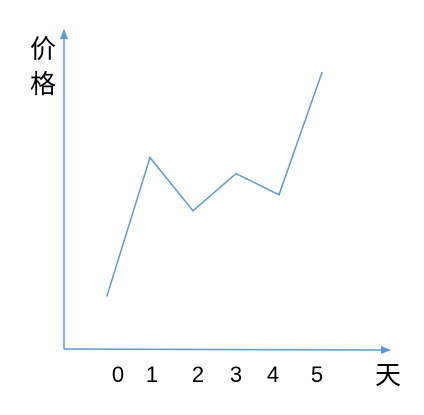 The image size is (424, 415). Describe the element at coordinates (273, 374) in the screenshot. I see `x-tick-label-4: 4` at that location.